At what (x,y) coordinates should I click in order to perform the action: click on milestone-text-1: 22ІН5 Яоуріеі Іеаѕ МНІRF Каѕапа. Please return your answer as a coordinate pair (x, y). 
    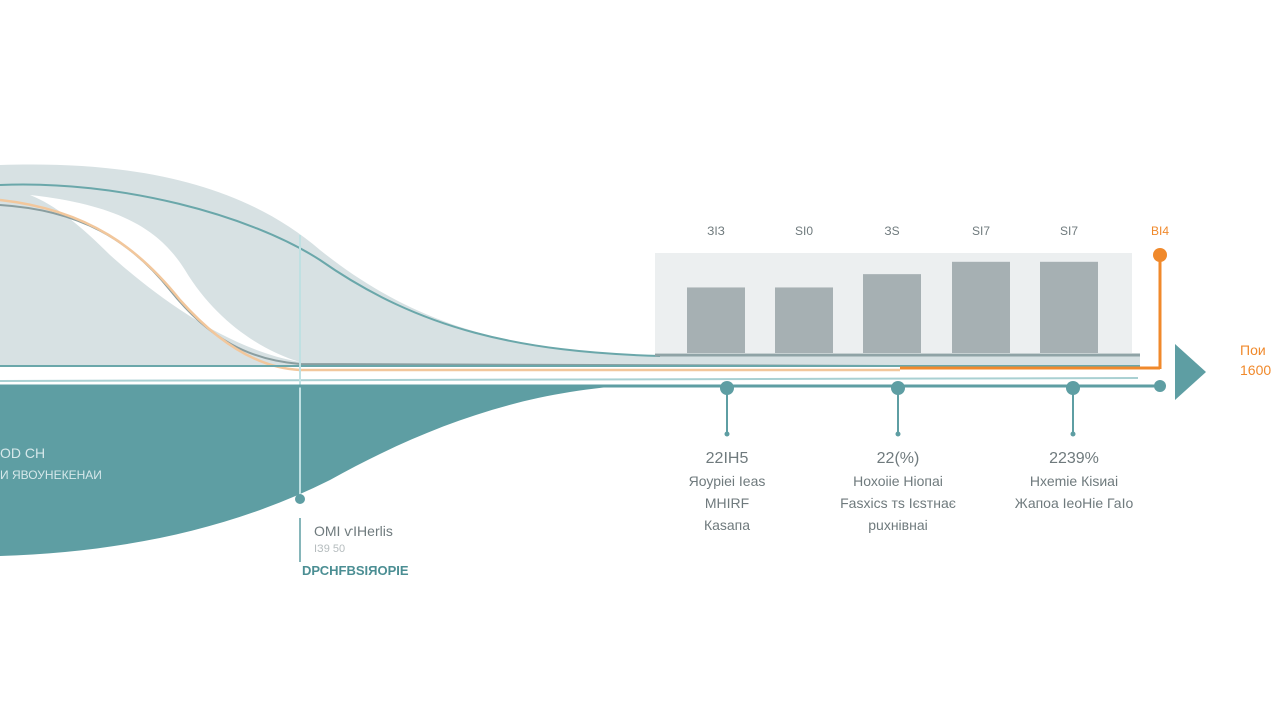
    Looking at the image, I should click on (727, 491).